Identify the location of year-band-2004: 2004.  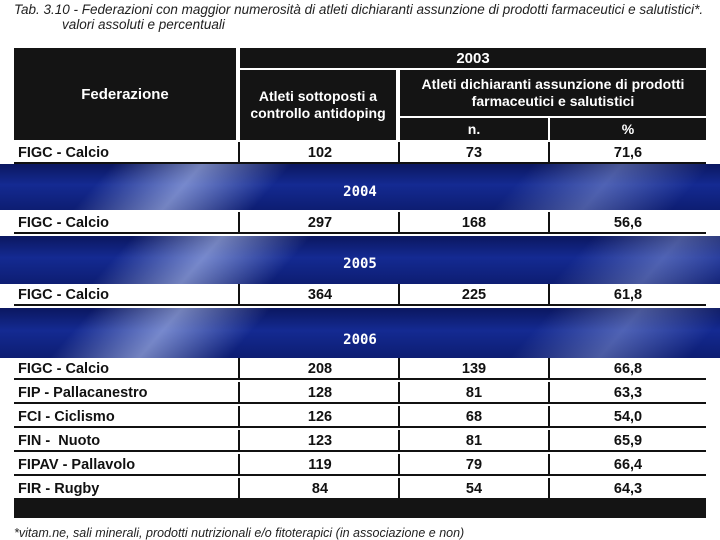
(360, 187).